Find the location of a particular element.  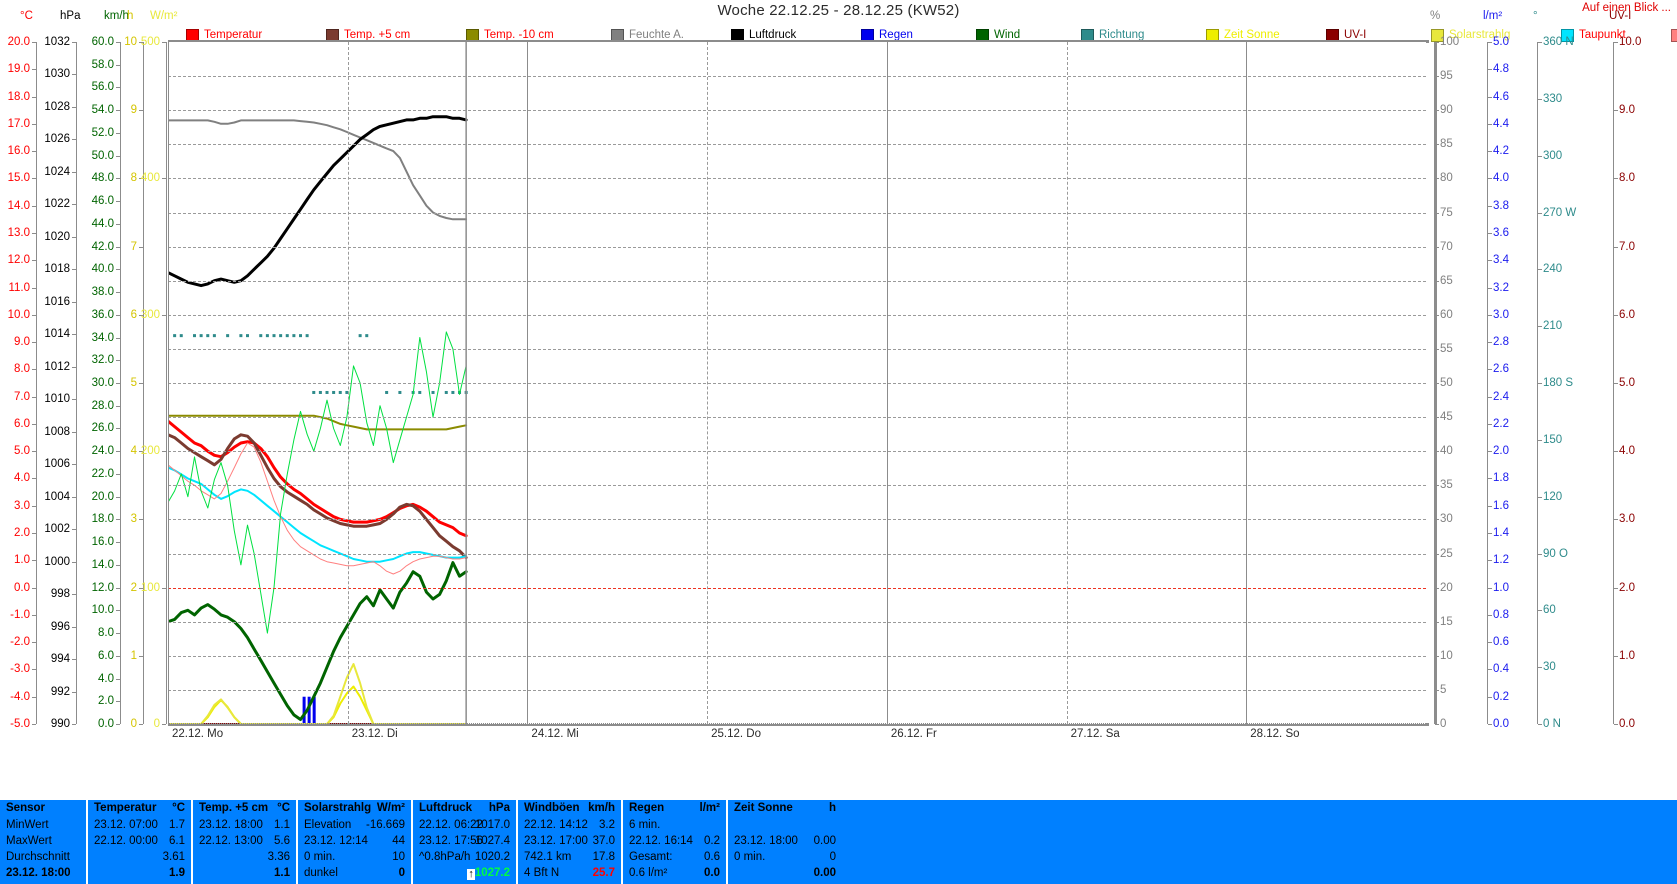

axis-tick-rain: 2.2 is located at coordinates (1501, 423).